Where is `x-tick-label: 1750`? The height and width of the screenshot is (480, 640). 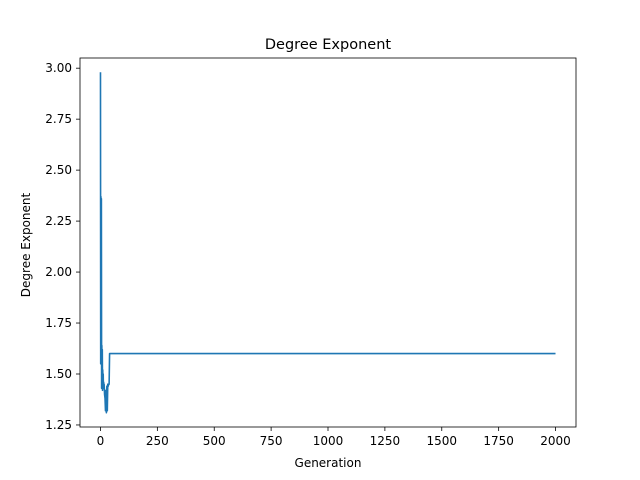
x-tick-label: 1750 is located at coordinates (498, 441).